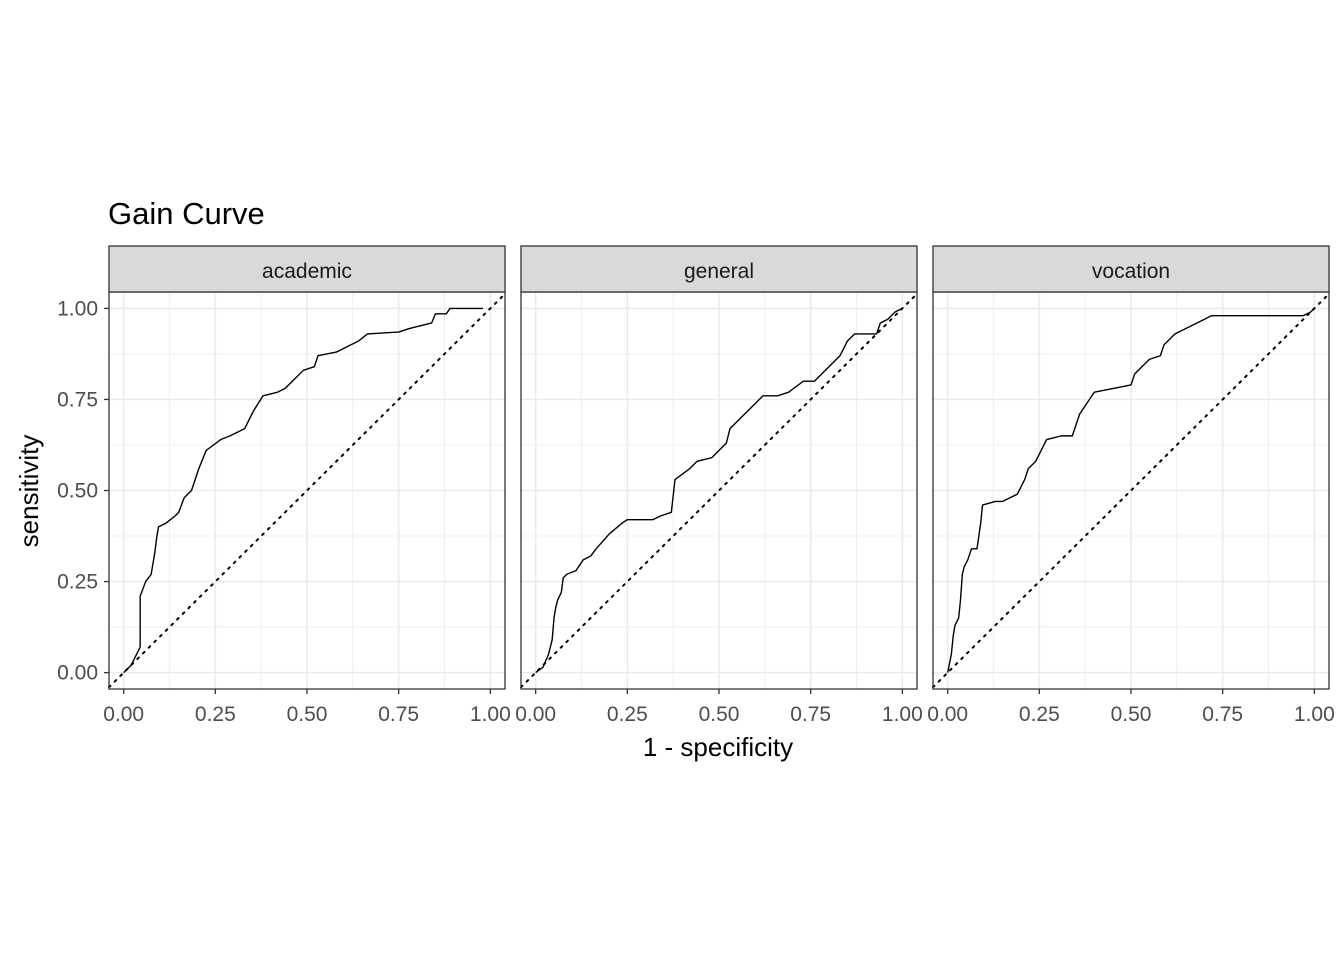 This screenshot has width=1344, height=960. I want to click on strip-label-general: general, so click(719, 271).